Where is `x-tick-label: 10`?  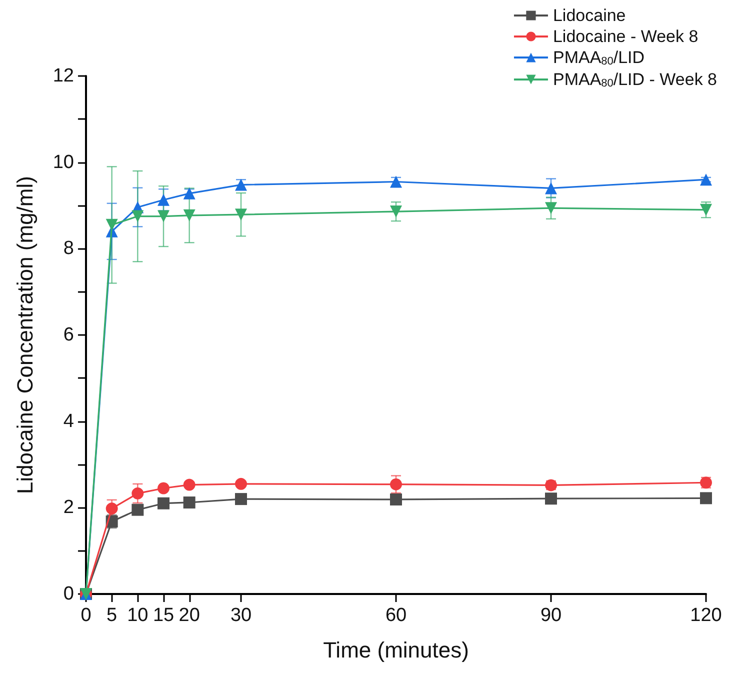
x-tick-label: 10 is located at coordinates (137, 615).